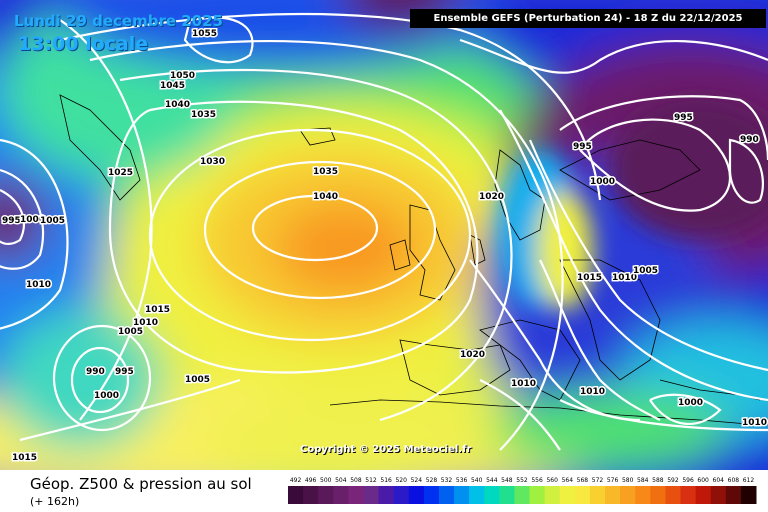 This screenshot has width=768, height=512. What do you see at coordinates (341, 480) in the screenshot?
I see `scale-tick-label: 504` at bounding box center [341, 480].